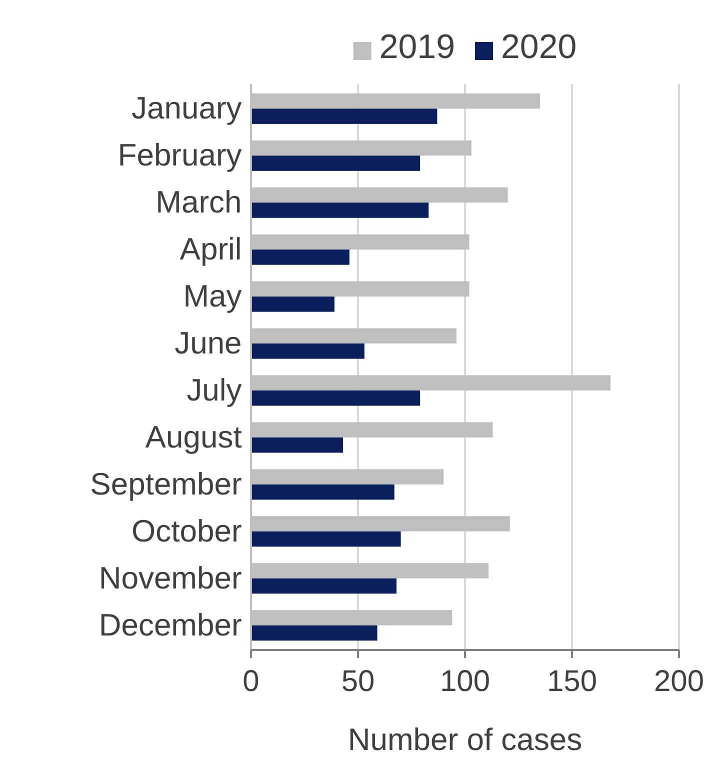 Image resolution: width=727 pixels, height=760 pixels. Describe the element at coordinates (358, 681) in the screenshot. I see `x-tick-label: 50` at that location.